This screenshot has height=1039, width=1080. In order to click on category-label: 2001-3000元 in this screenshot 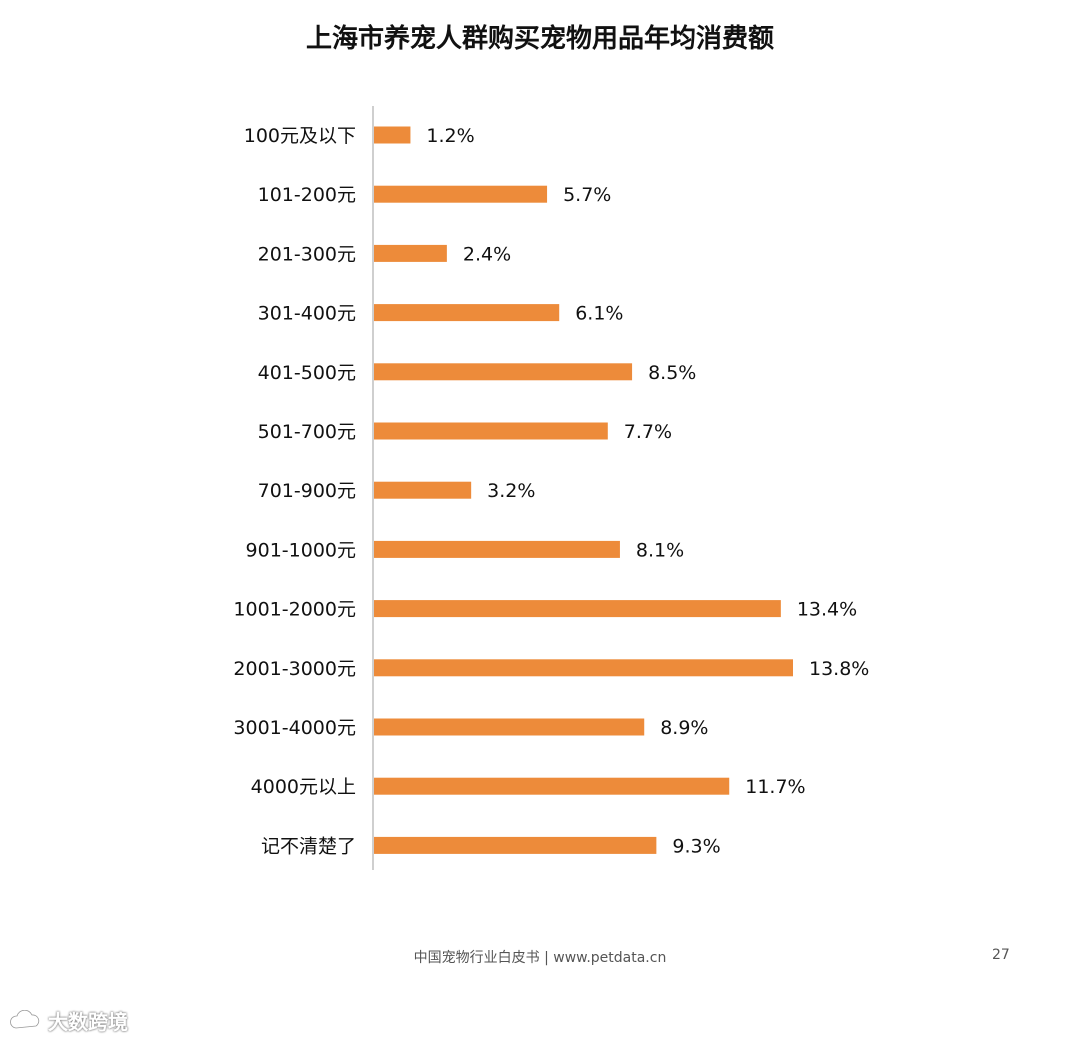, I will do `click(294, 669)`.